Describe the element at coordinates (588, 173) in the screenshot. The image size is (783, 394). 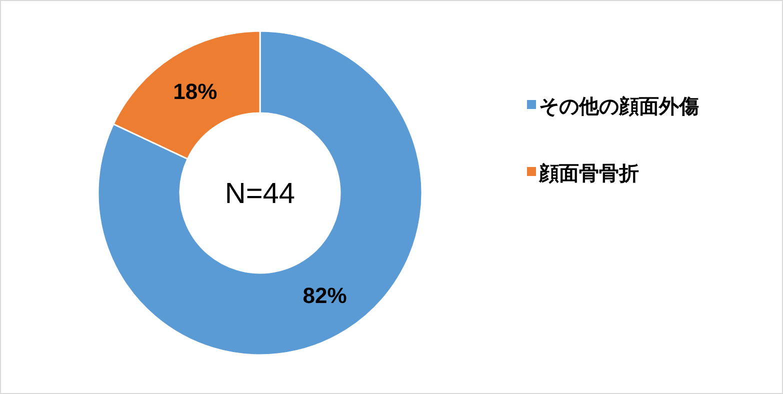
I see `legend-label: 顔面骨骨折` at that location.